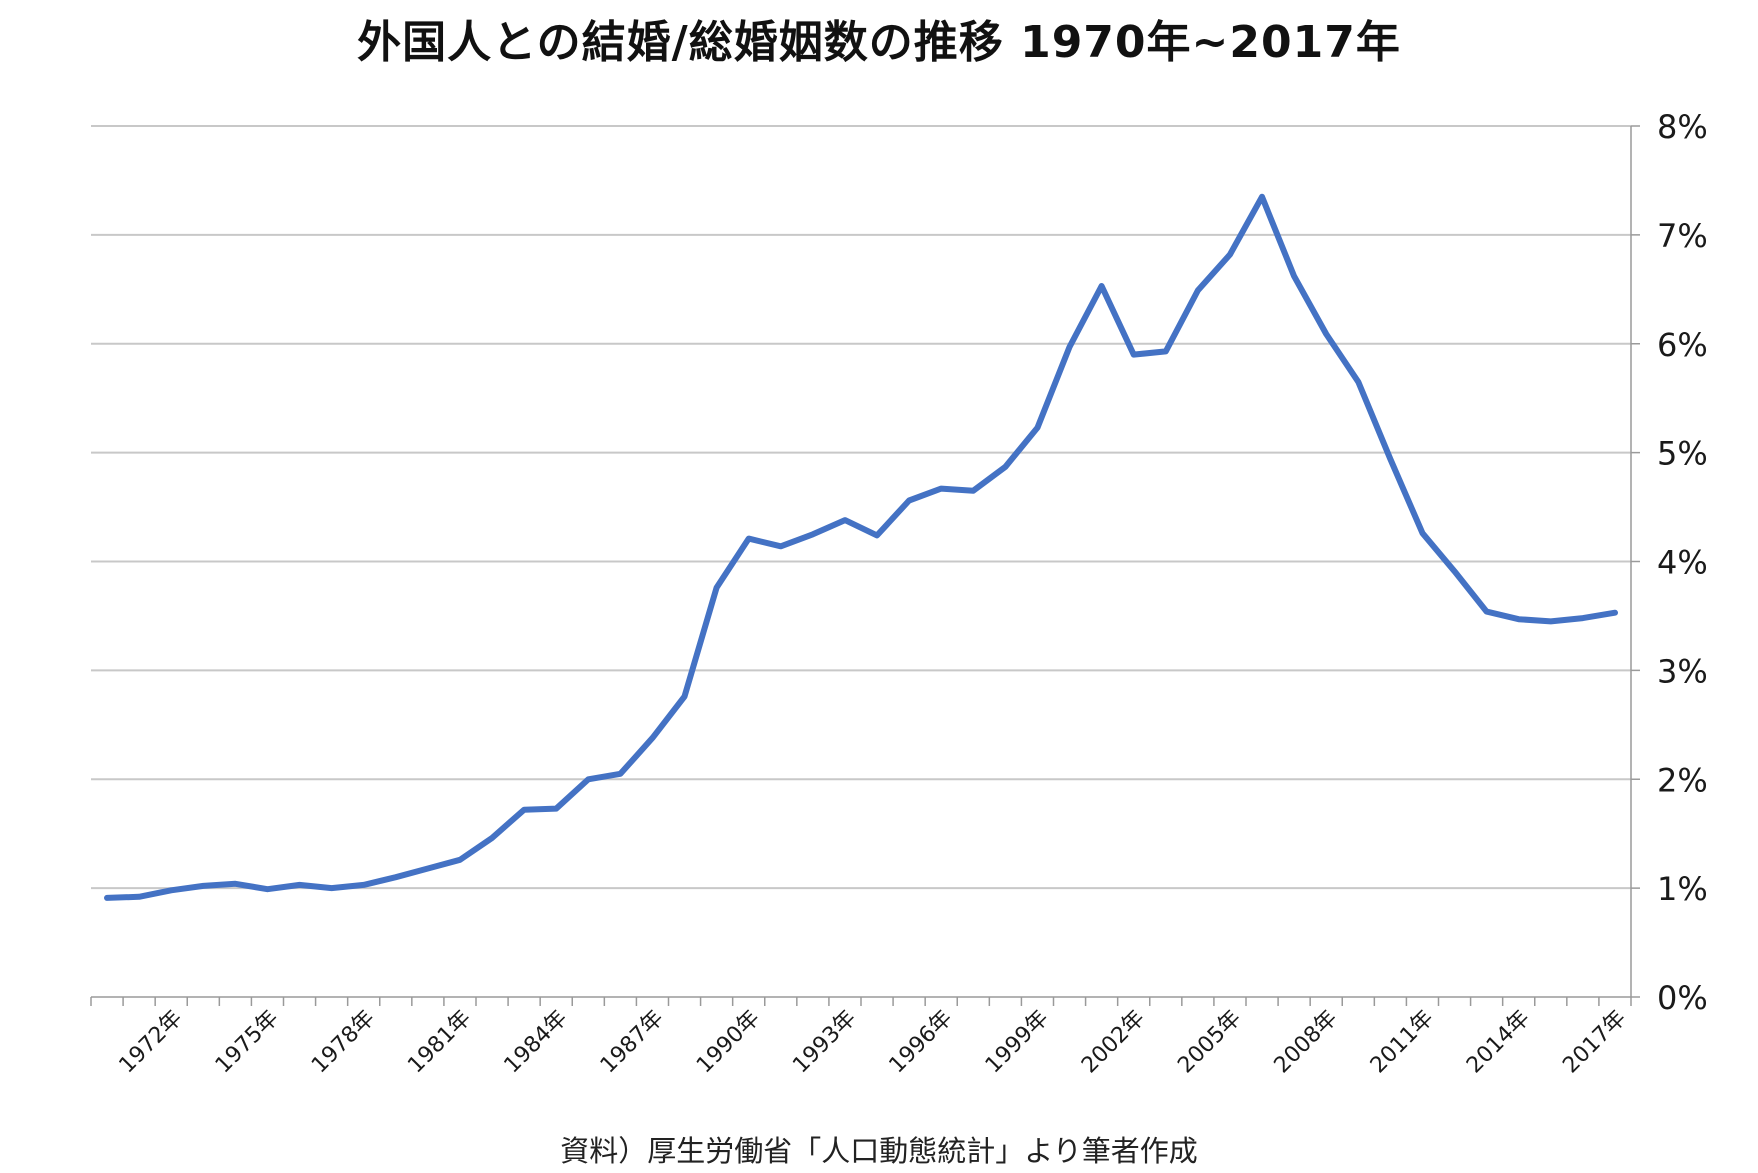 The width and height of the screenshot is (1758, 1173). What do you see at coordinates (247, 1042) in the screenshot?
I see `x-tick-label: 1975年` at bounding box center [247, 1042].